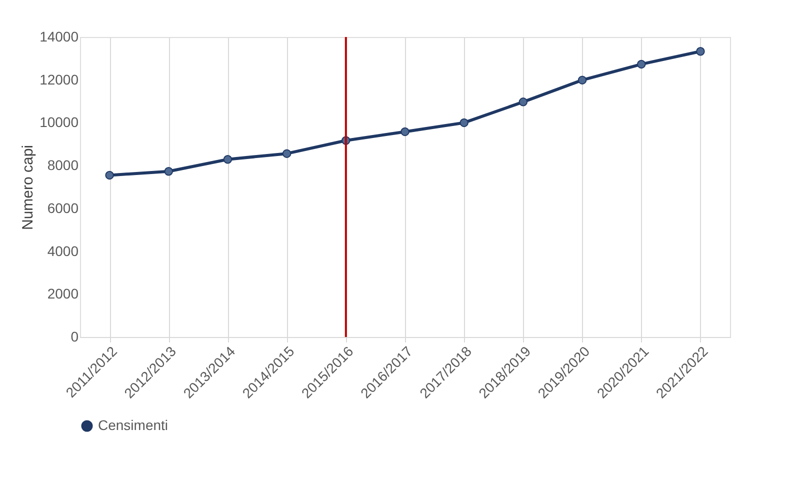 This screenshot has height=492, width=809. What do you see at coordinates (59, 122) in the screenshot?
I see `y-tick-label: 10000` at bounding box center [59, 122].